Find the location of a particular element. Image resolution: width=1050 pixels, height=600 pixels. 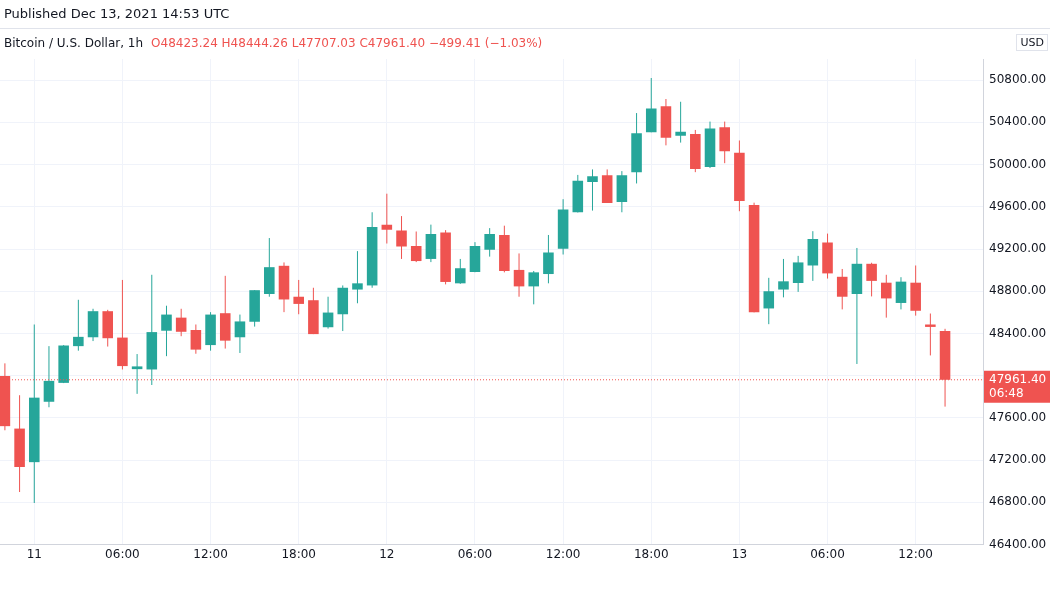

ref-line-label: 47961.40 06:48 is located at coordinates (1018, 385).